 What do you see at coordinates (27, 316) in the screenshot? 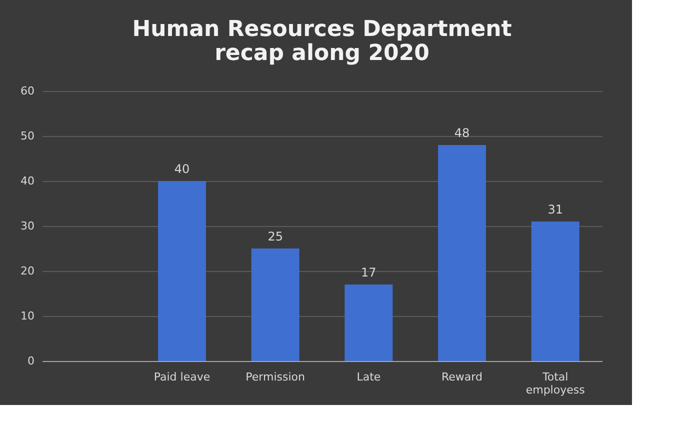
I see `y-tick-label: 10` at bounding box center [27, 316].